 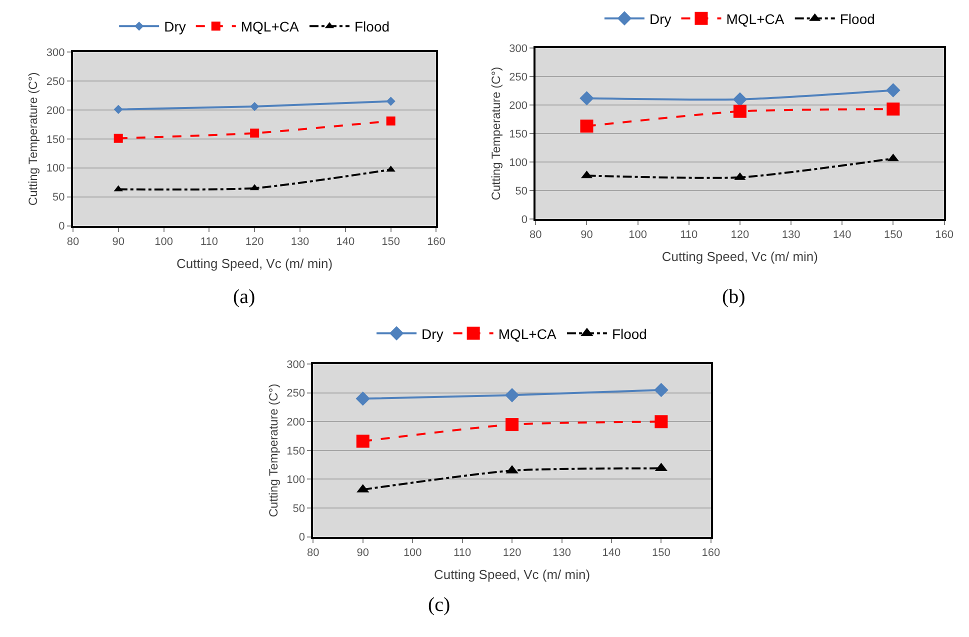 What do you see at coordinates (244, 297) in the screenshot?
I see `text: (a)` at bounding box center [244, 297].